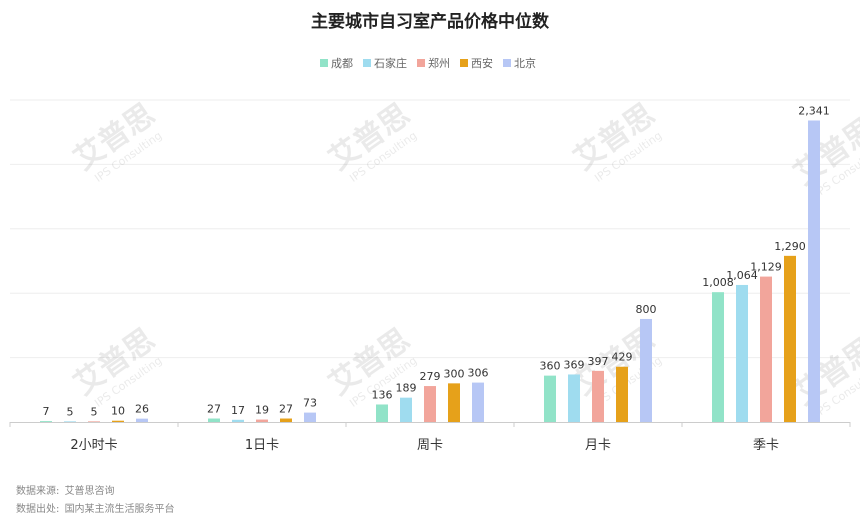  I want to click on data-label: 397, so click(598, 361).